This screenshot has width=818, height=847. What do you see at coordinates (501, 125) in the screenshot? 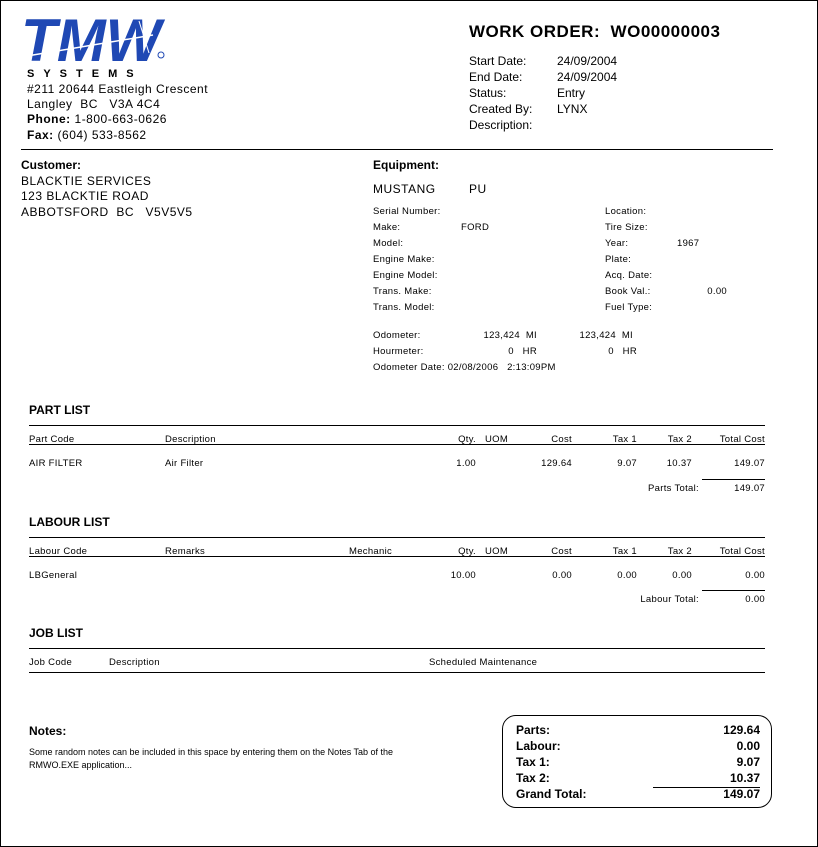
I see `order-field-label: Description:` at bounding box center [501, 125].